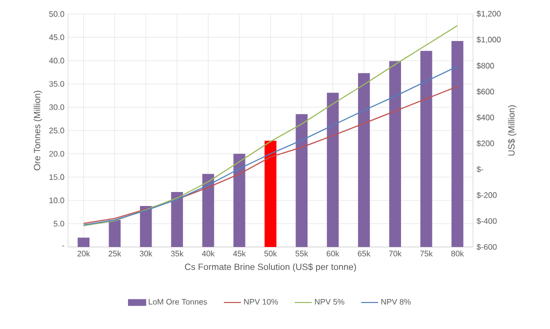  Describe the element at coordinates (59, 223) in the screenshot. I see `y-tick-label: 5.0` at that location.